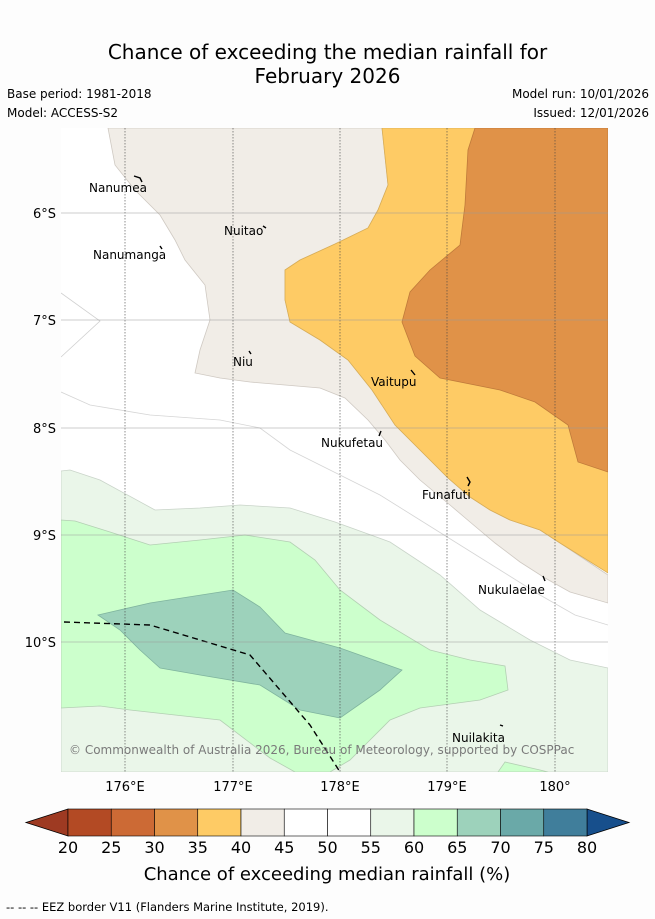  Describe the element at coordinates (478, 738) in the screenshot. I see `place-nuilakita: Nuilakita` at that location.